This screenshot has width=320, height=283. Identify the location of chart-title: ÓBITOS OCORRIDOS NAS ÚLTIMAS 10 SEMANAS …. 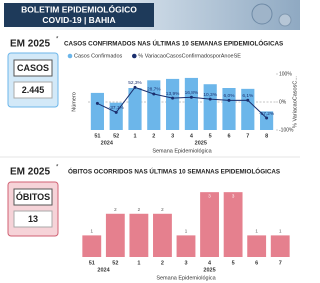
(174, 171).